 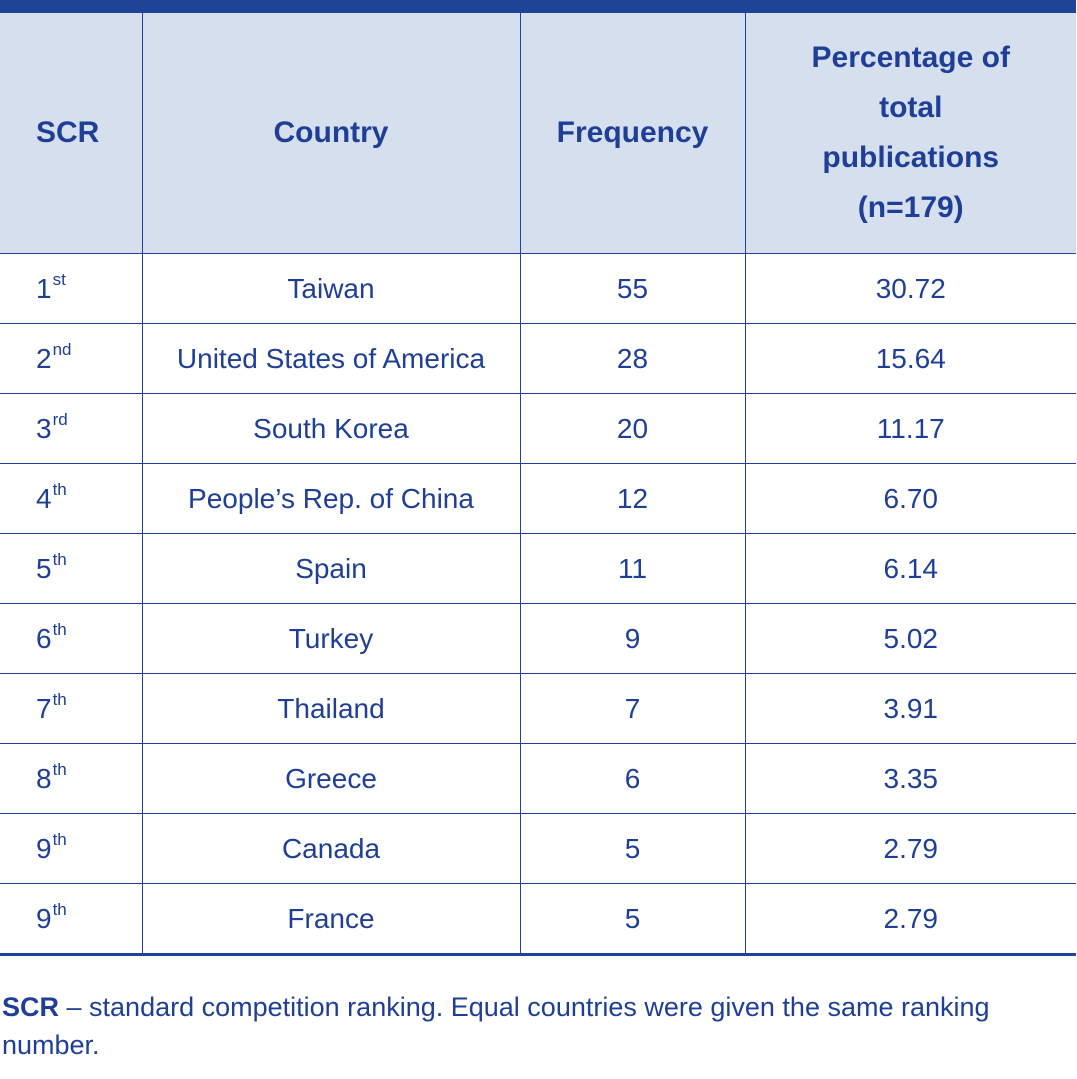 What do you see at coordinates (331, 919) in the screenshot?
I see `country-cell: France` at bounding box center [331, 919].